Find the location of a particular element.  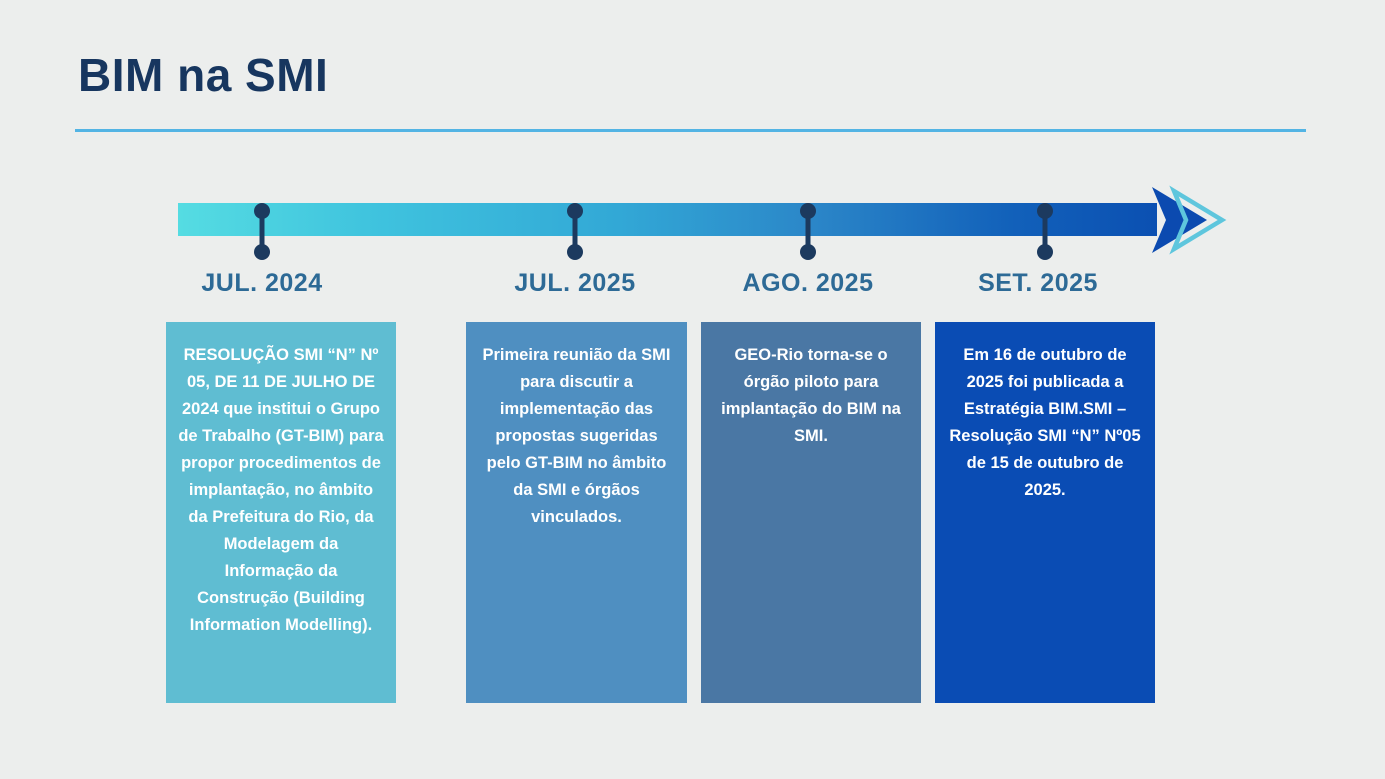

timeline-bar is located at coordinates (667, 219).